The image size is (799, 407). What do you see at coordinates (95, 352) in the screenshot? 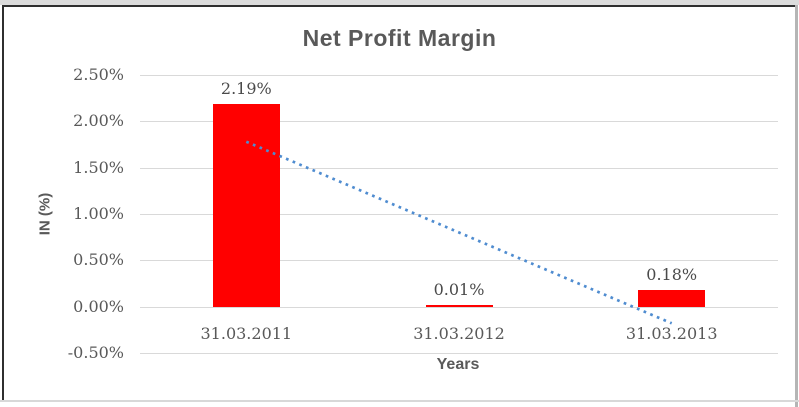
I see `y-axis-tick-label: -0.50%` at bounding box center [95, 352].